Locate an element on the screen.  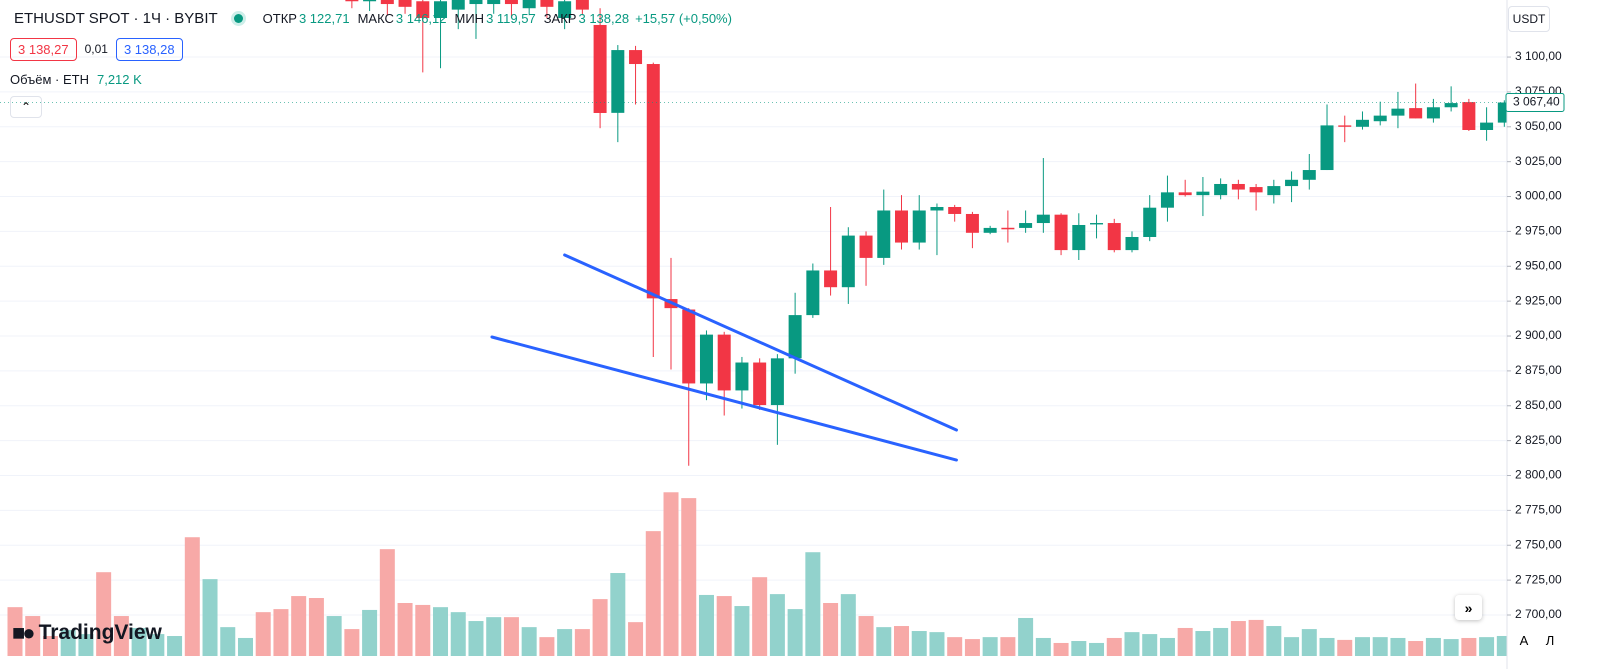
symbol: ETHUSDT SPOT · 1Ч · BYBIT is located at coordinates (116, 18).